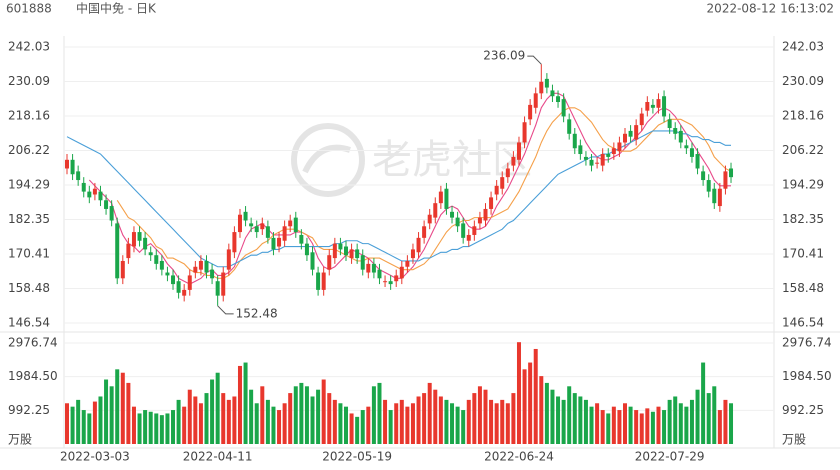  What do you see at coordinates (803, 254) in the screenshot?
I see `y-tick-label-right: 170.41` at bounding box center [803, 254].